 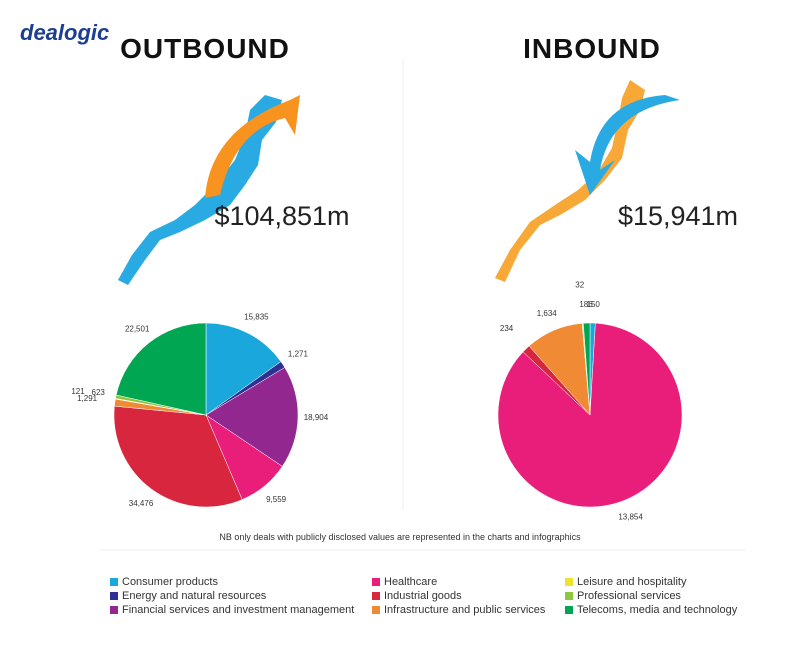 I want to click on value-label: 150, so click(x=594, y=304).